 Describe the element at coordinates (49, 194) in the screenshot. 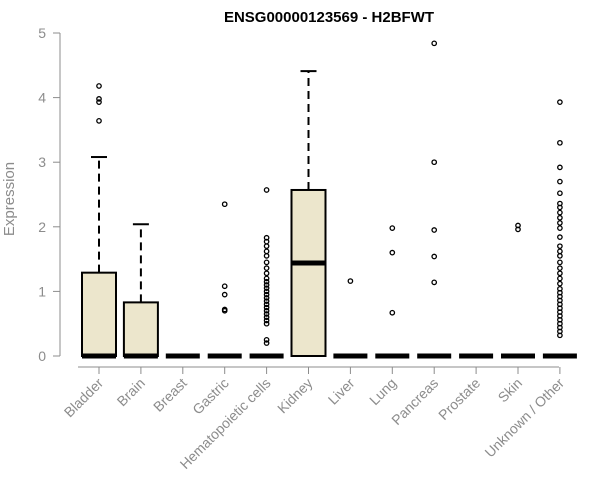

I see `y-axis: 0 1 2 3 4 5` at that location.